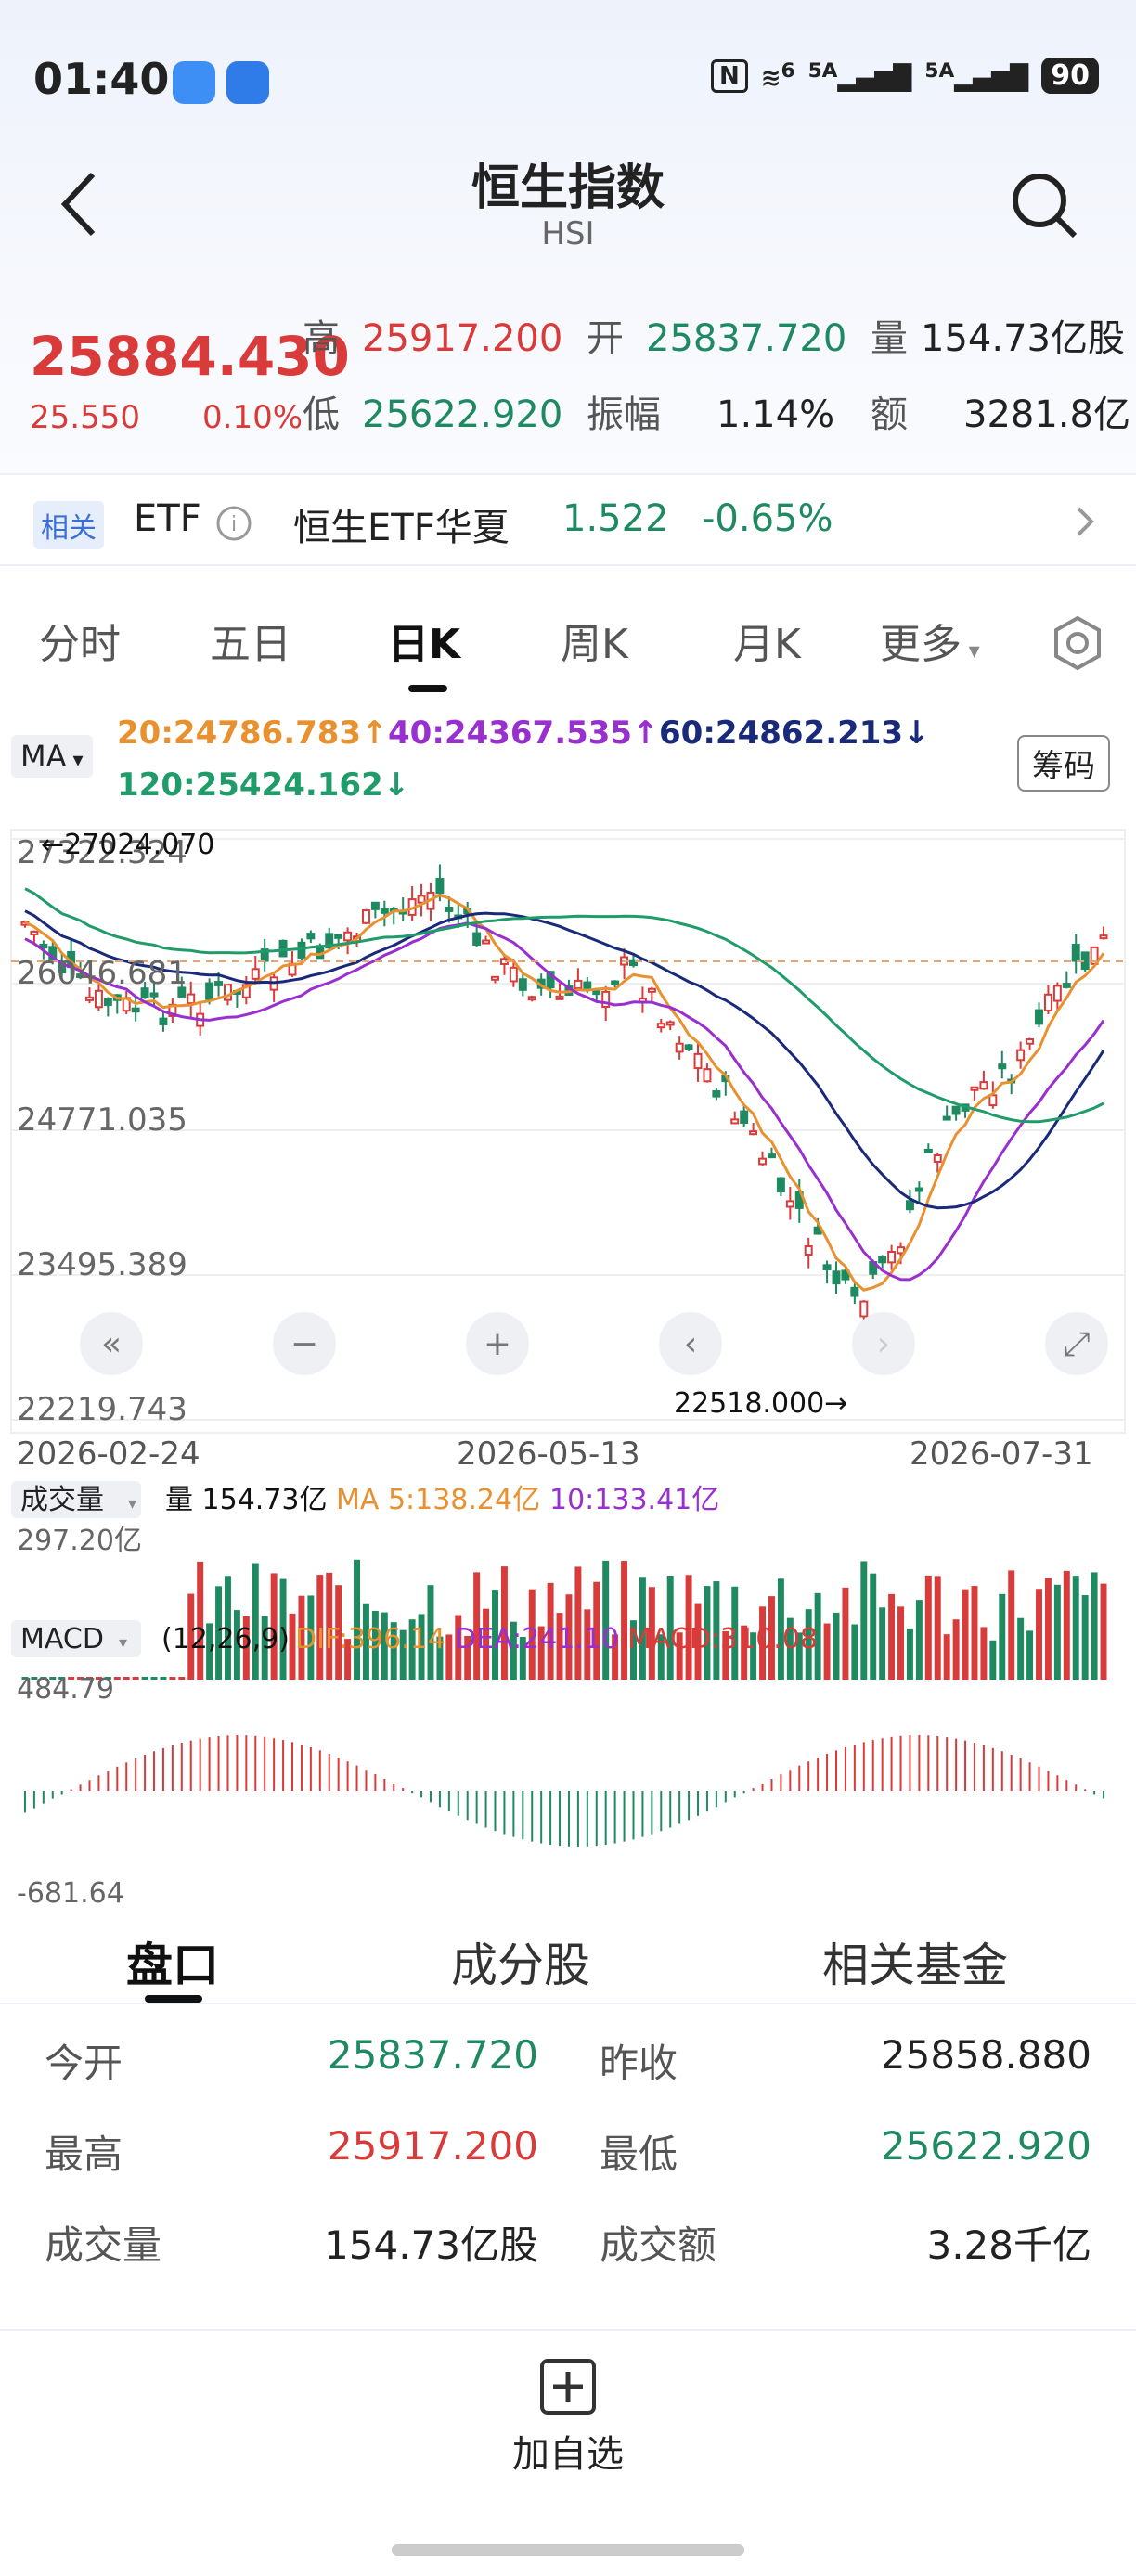  Describe the element at coordinates (52, 757) in the screenshot. I see `ma-selector: MA ▾` at that location.